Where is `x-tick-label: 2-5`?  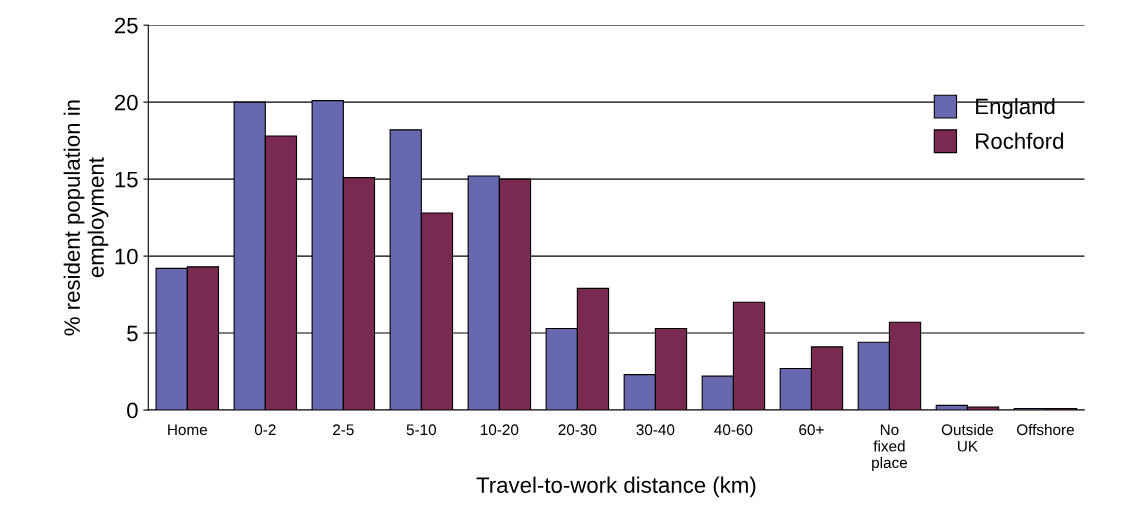
x-tick-label: 2-5 is located at coordinates (343, 430).